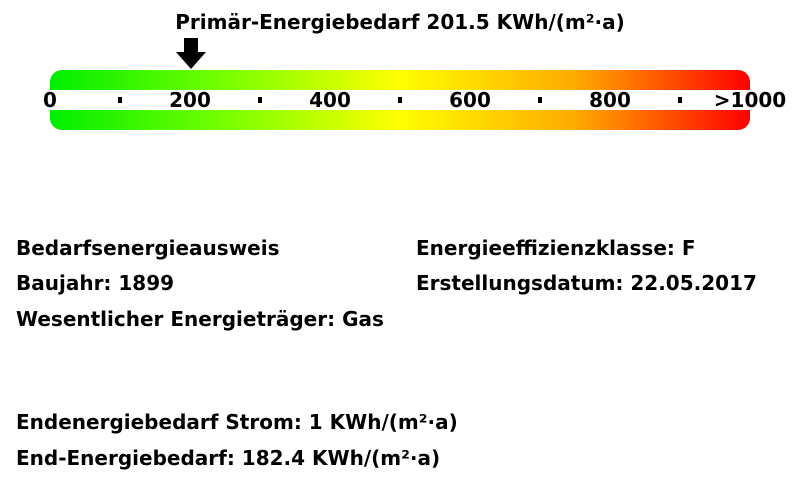 The image size is (800, 485). I want to click on electricity-demand: Endenergiebedarf Strom: 1 KWh/(m²·a), so click(237, 422).